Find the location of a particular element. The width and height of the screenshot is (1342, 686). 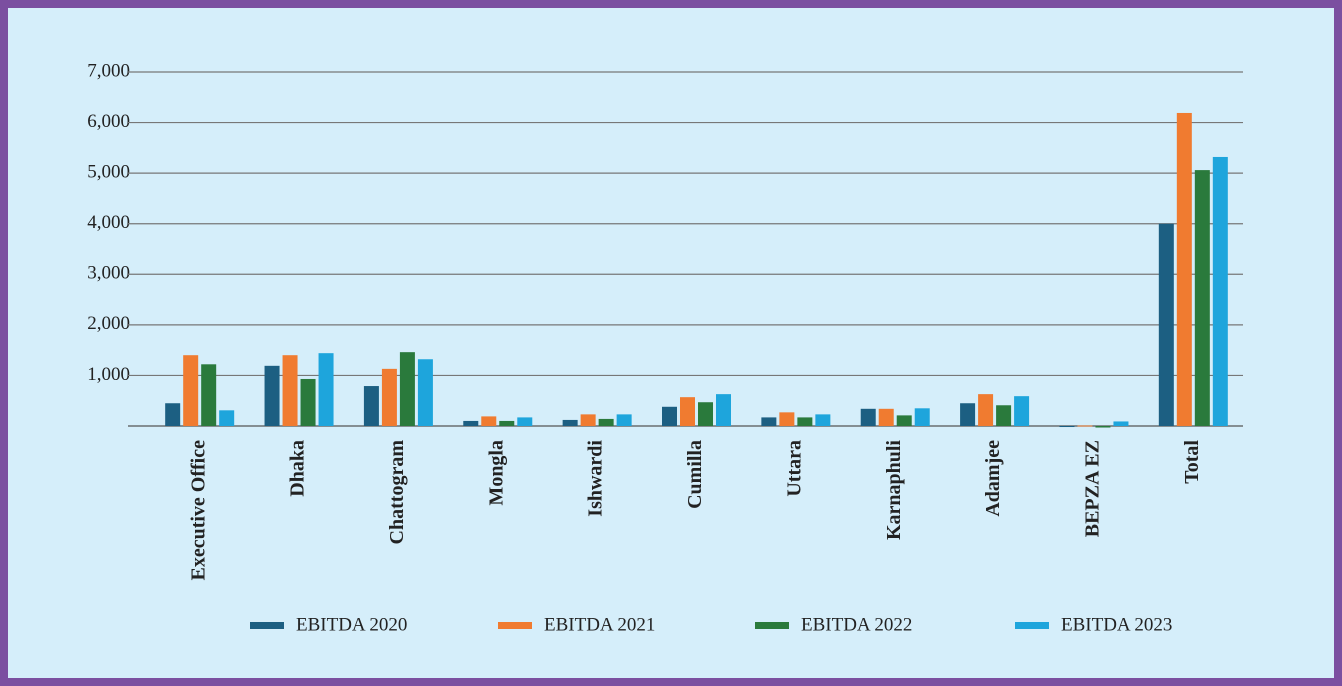

x-tick-label: Cumilla is located at coordinates (695, 474).